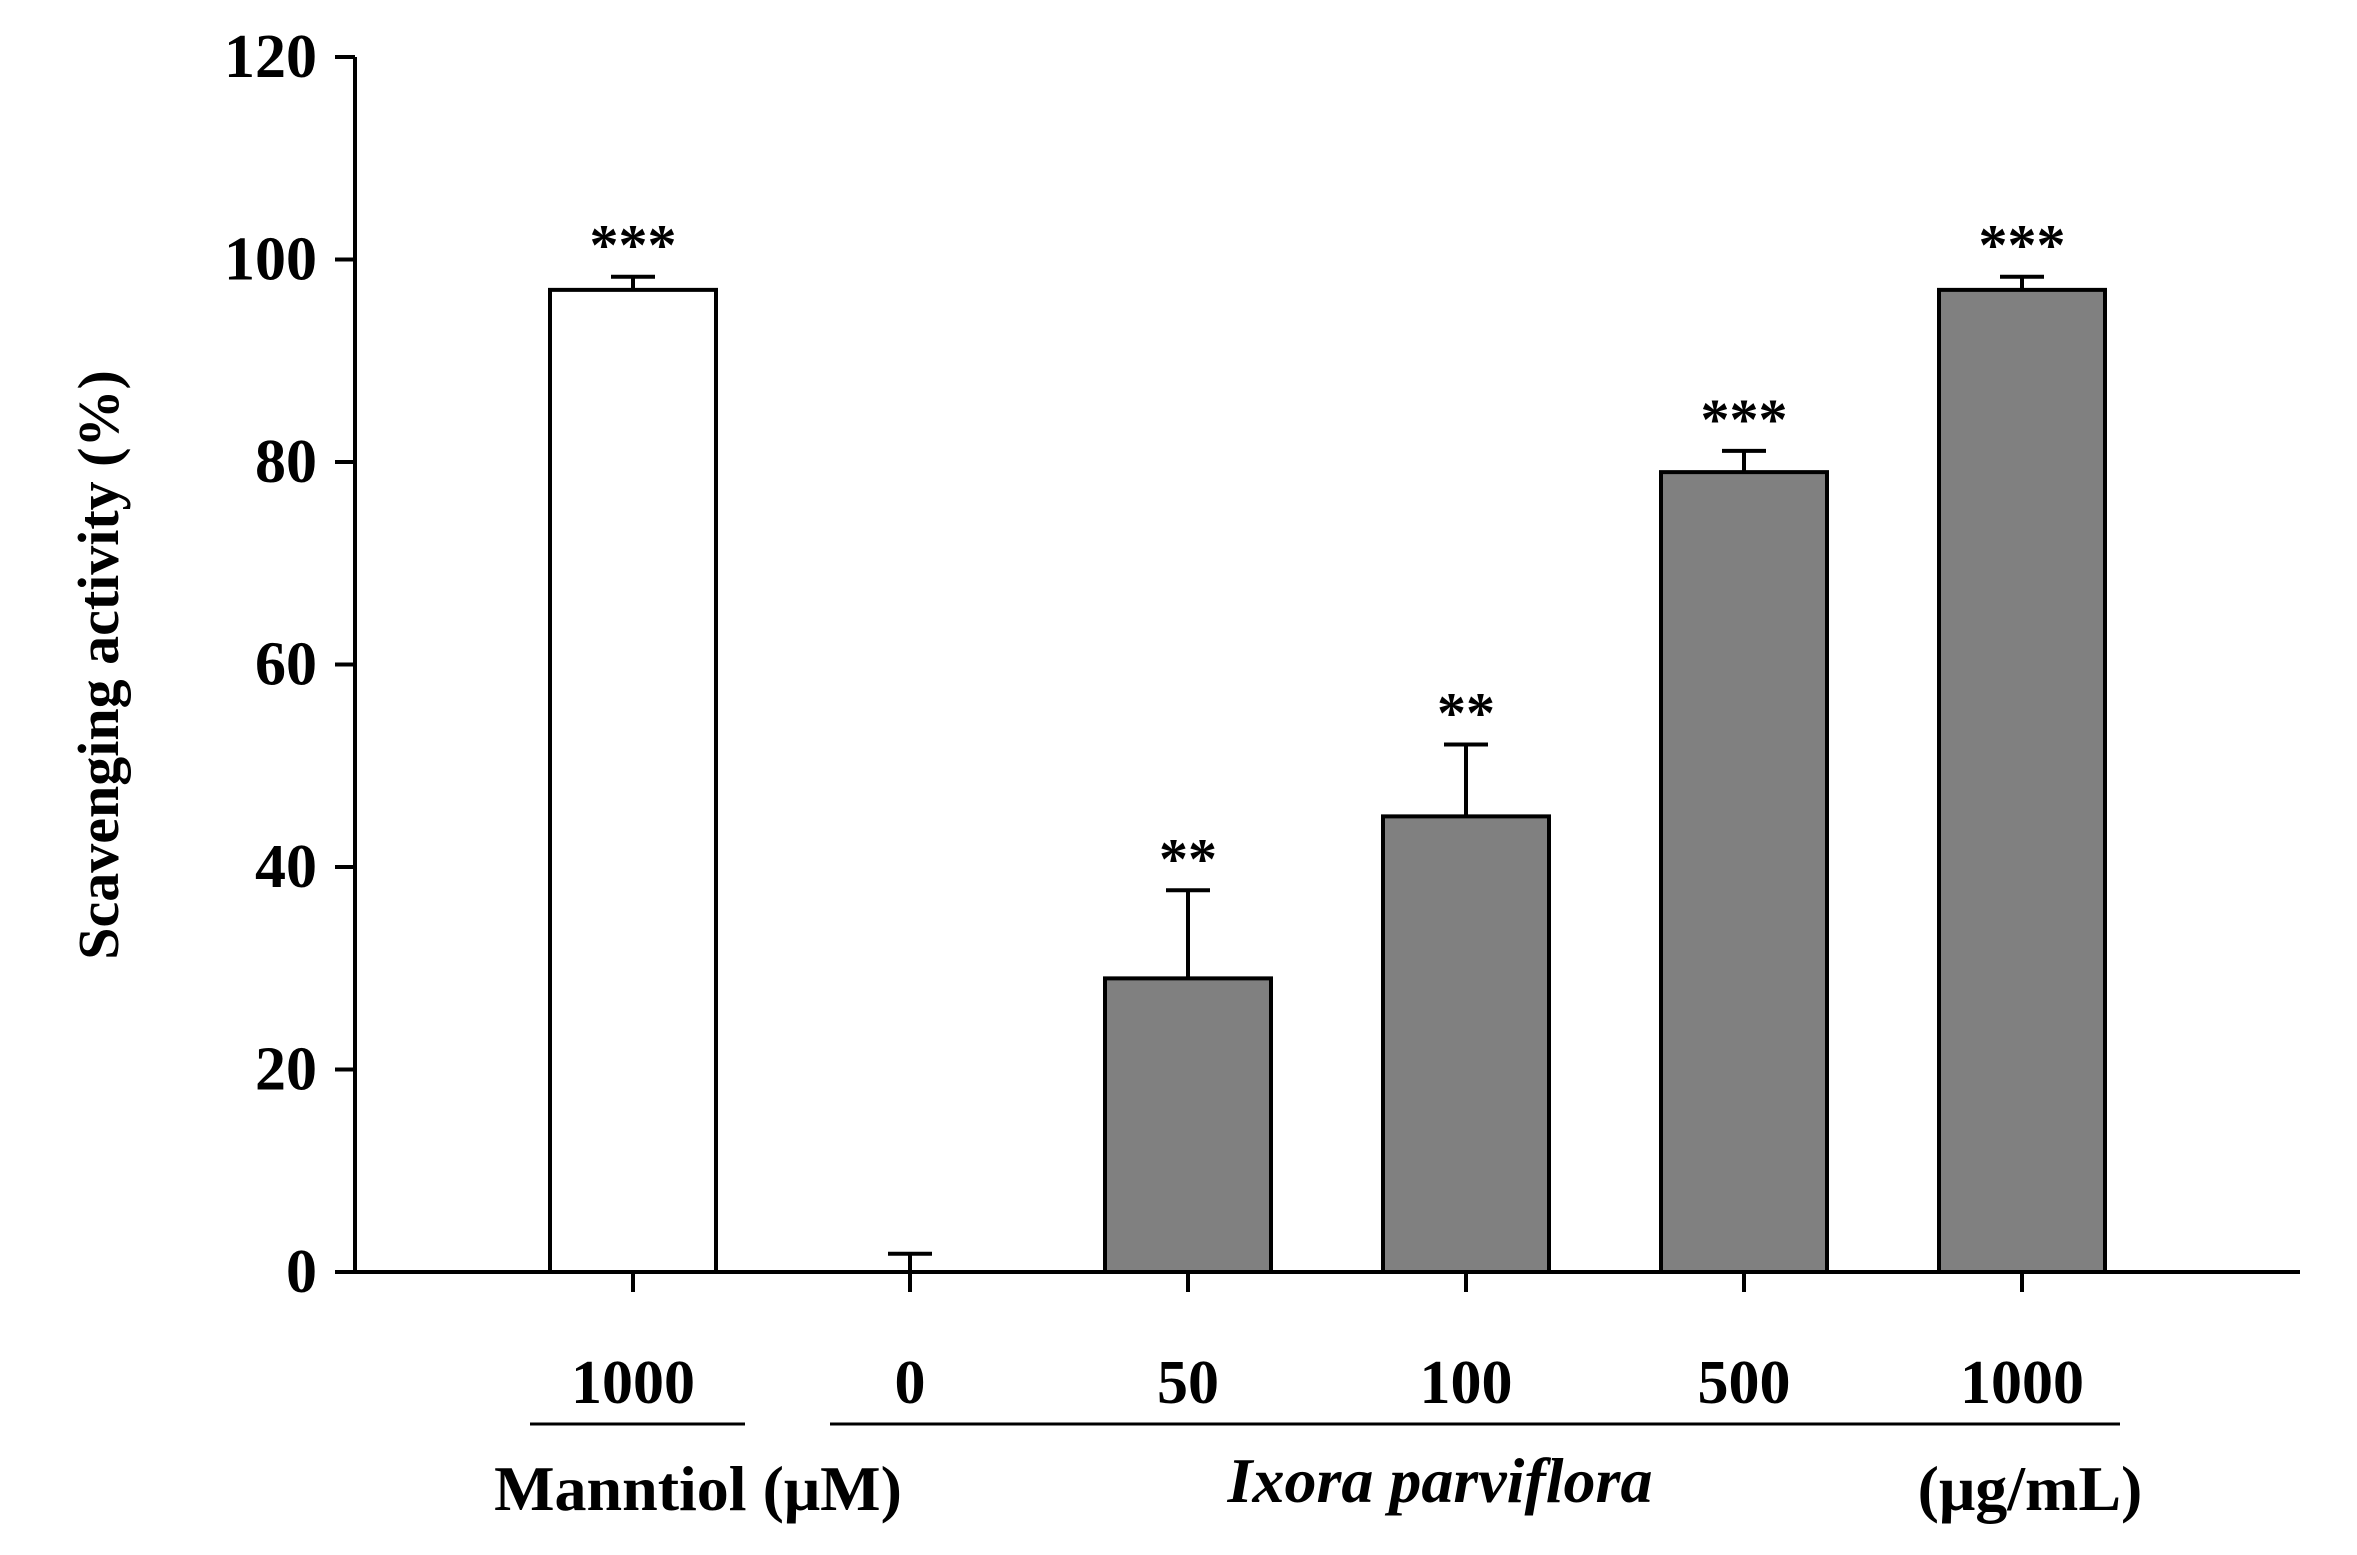 Image resolution: width=2357 pixels, height=1555 pixels. I want to click on y-tick-label: 60, so click(286, 665).